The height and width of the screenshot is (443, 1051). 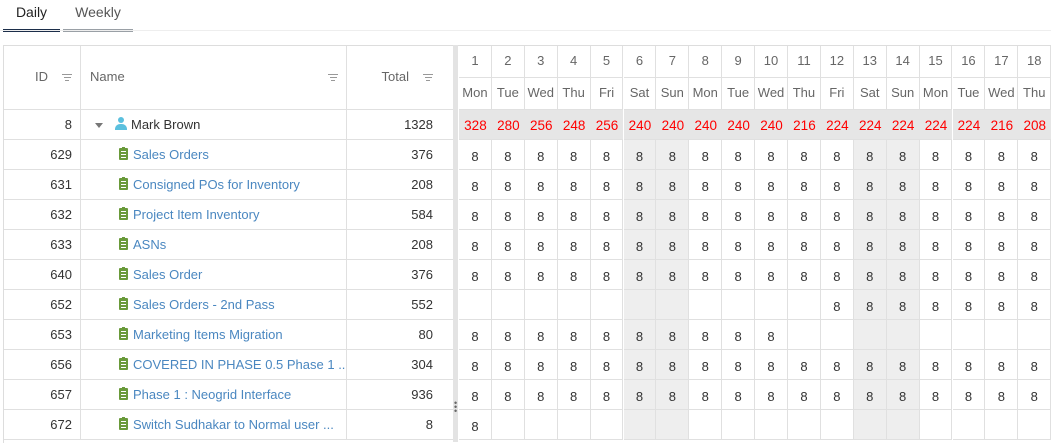 I want to click on task-name-cell: Phase 1 : Neogrid Interface, so click(x=214, y=395).